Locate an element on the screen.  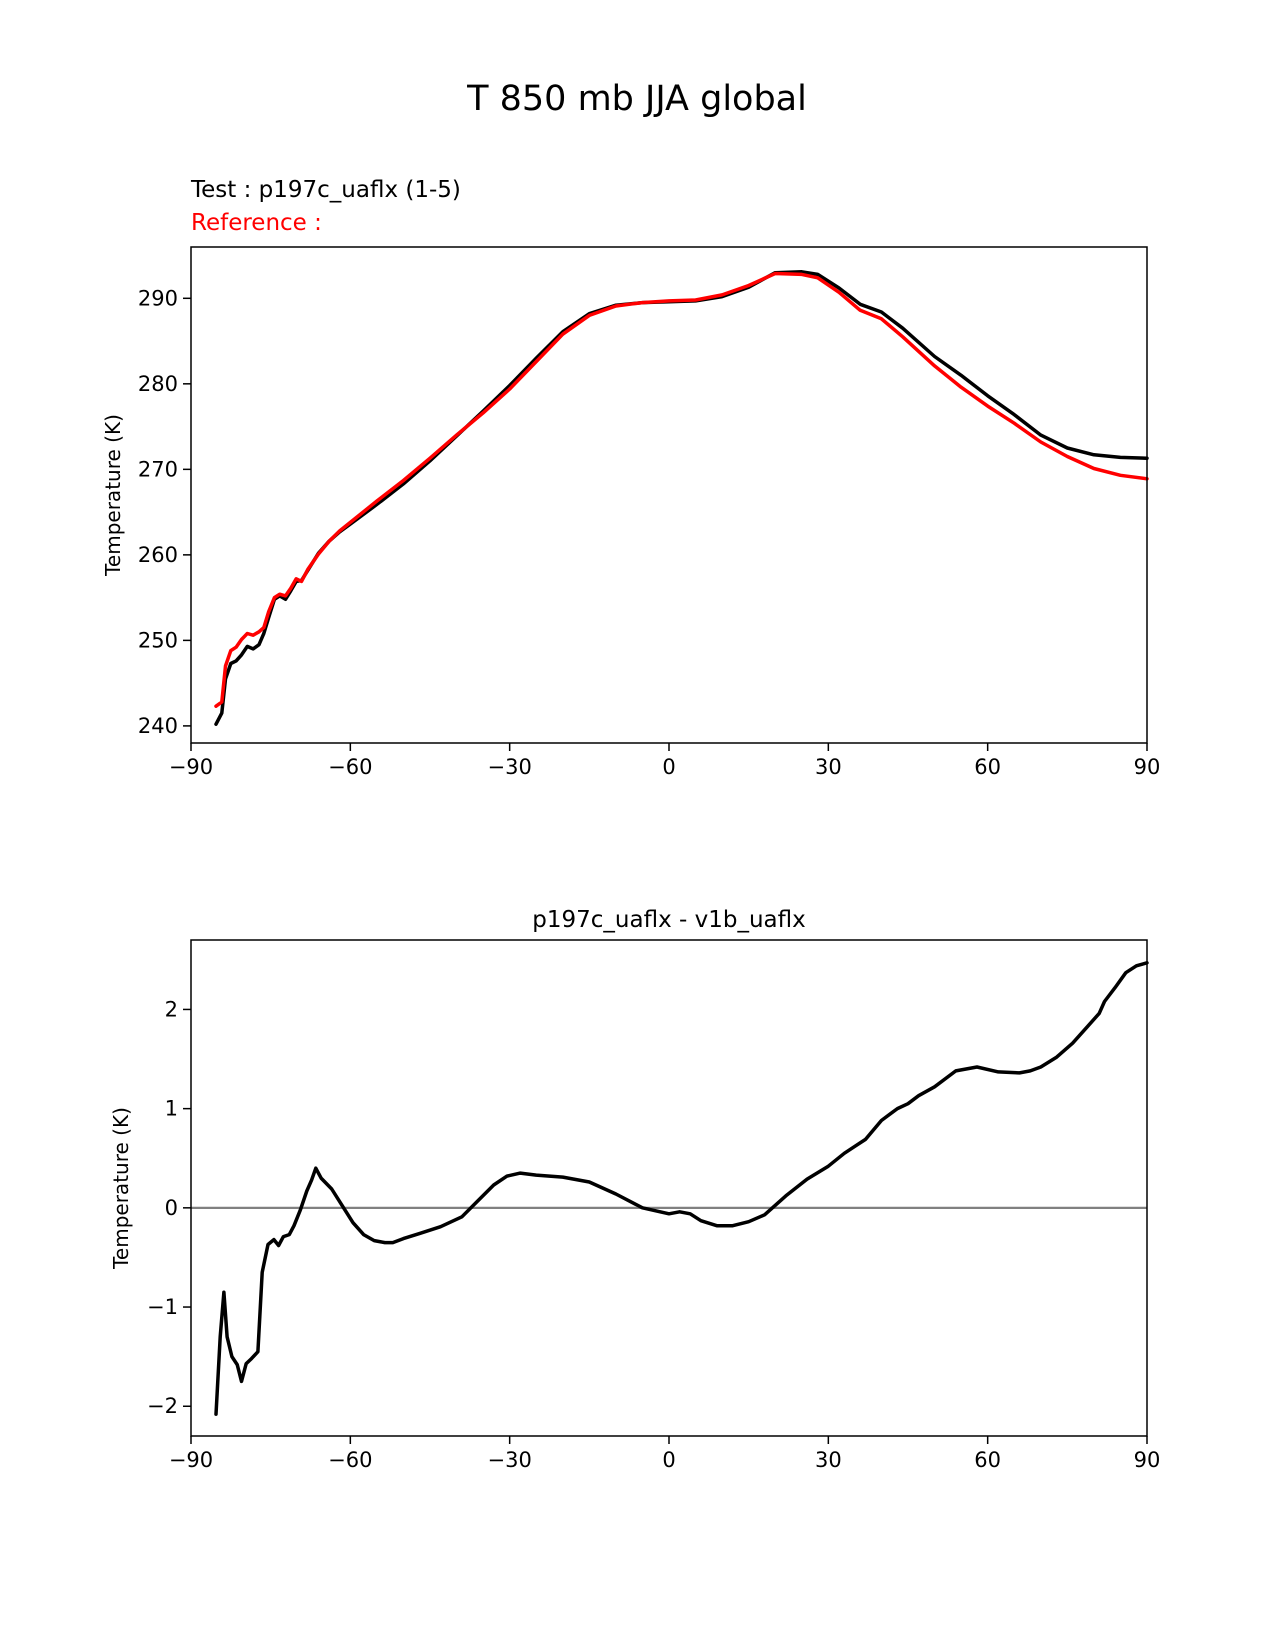
top-x-tick-label: 60 is located at coordinates (987, 767).